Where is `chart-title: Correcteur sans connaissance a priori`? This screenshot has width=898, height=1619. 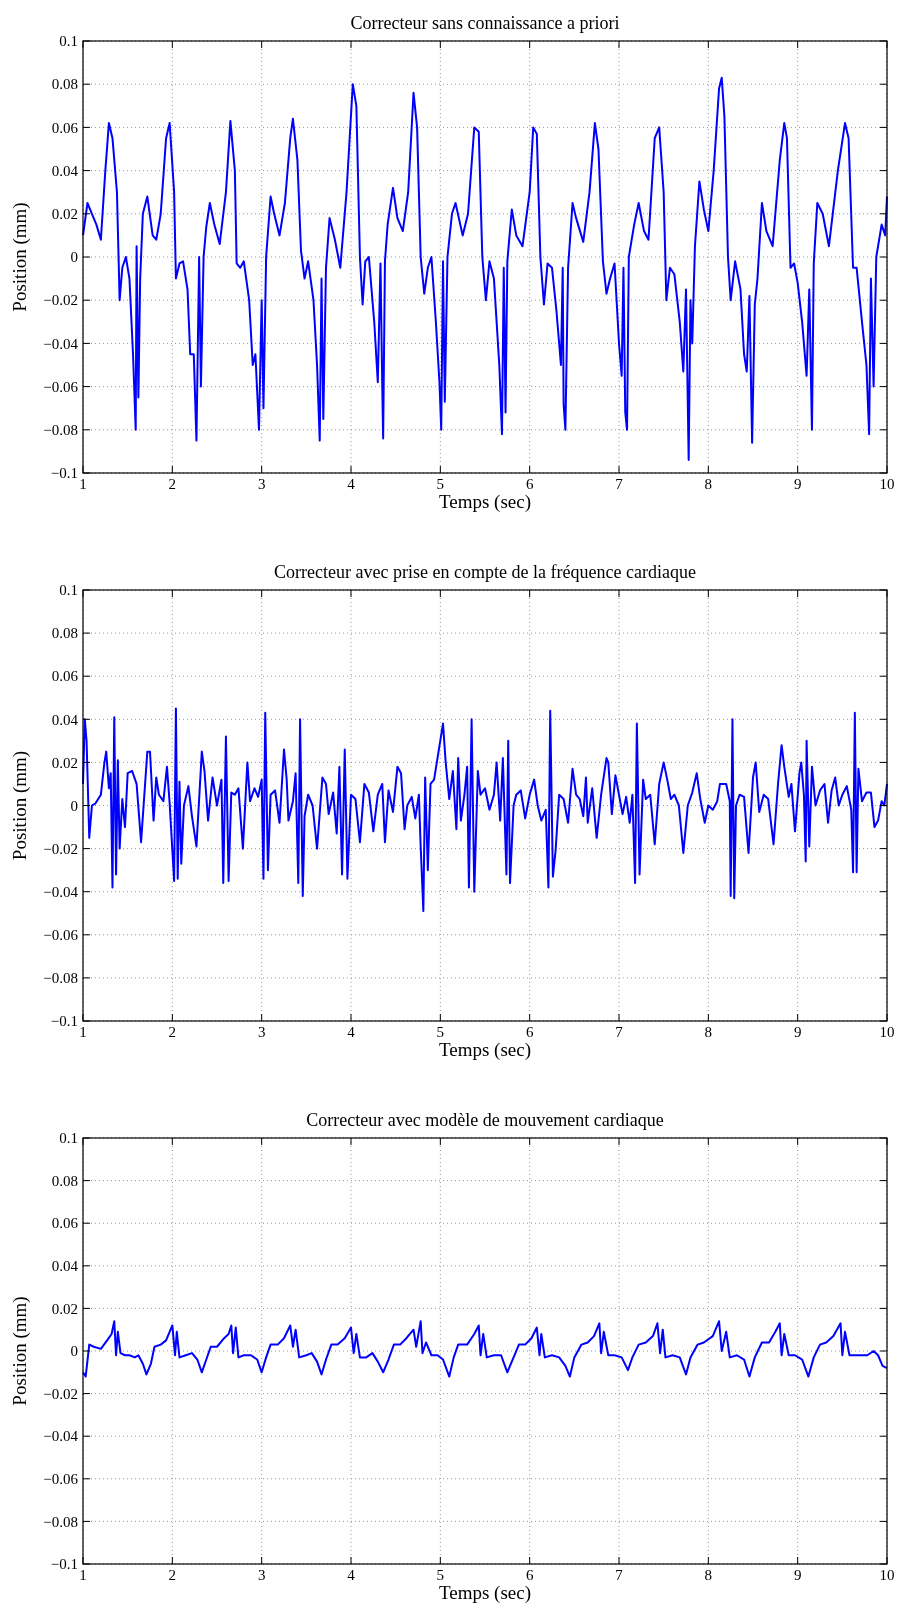 chart-title: Correcteur sans connaissance a priori is located at coordinates (485, 23).